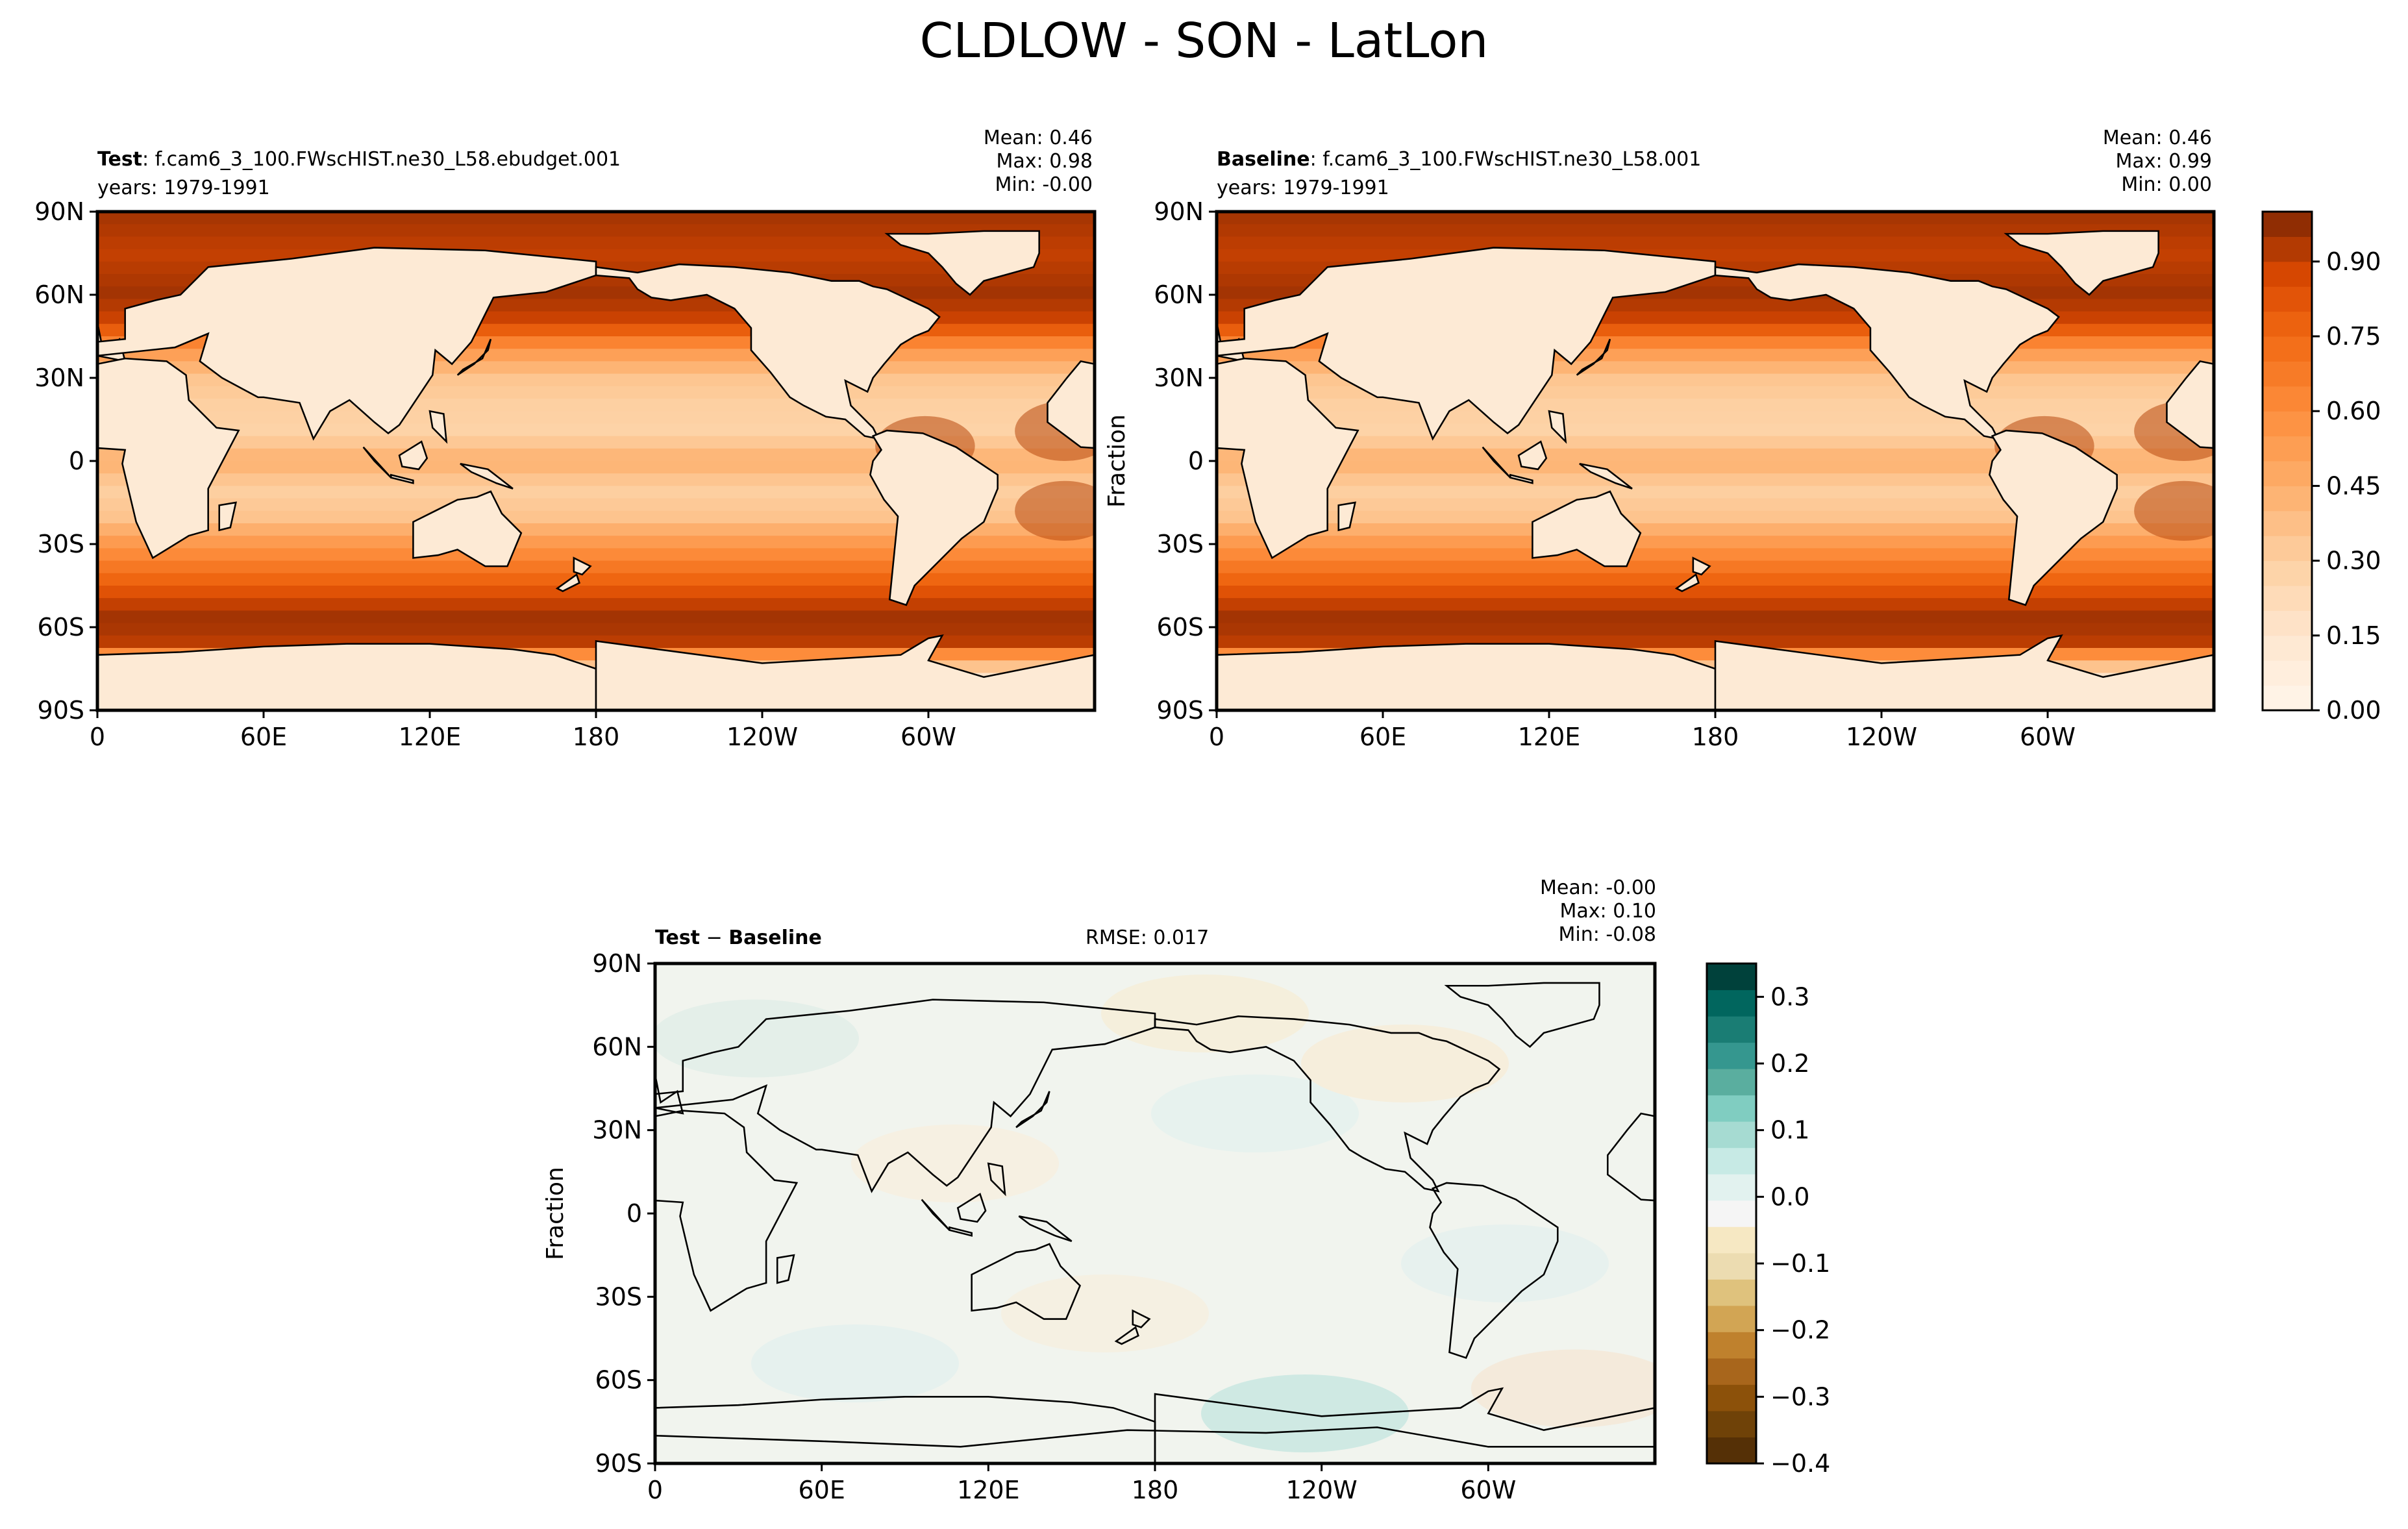  I want to click on diff-colorbar-tick-label: 0.2, so click(1789, 1063).